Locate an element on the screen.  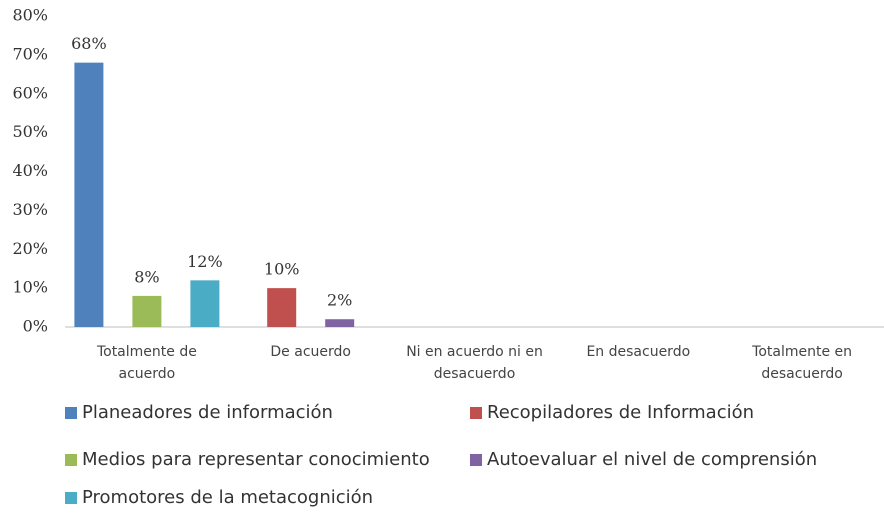
y-tick-label: 30% is located at coordinates (30, 209).